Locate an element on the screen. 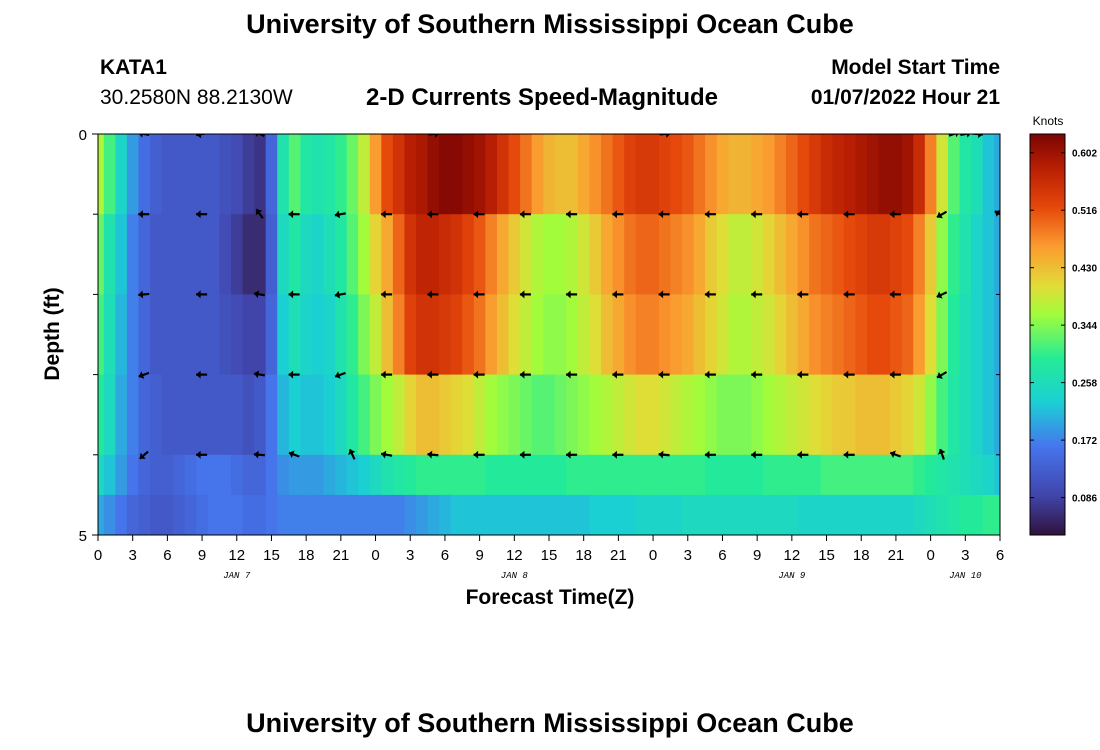 The height and width of the screenshot is (750, 1100). colorbar is located at coordinates (1047, 334).